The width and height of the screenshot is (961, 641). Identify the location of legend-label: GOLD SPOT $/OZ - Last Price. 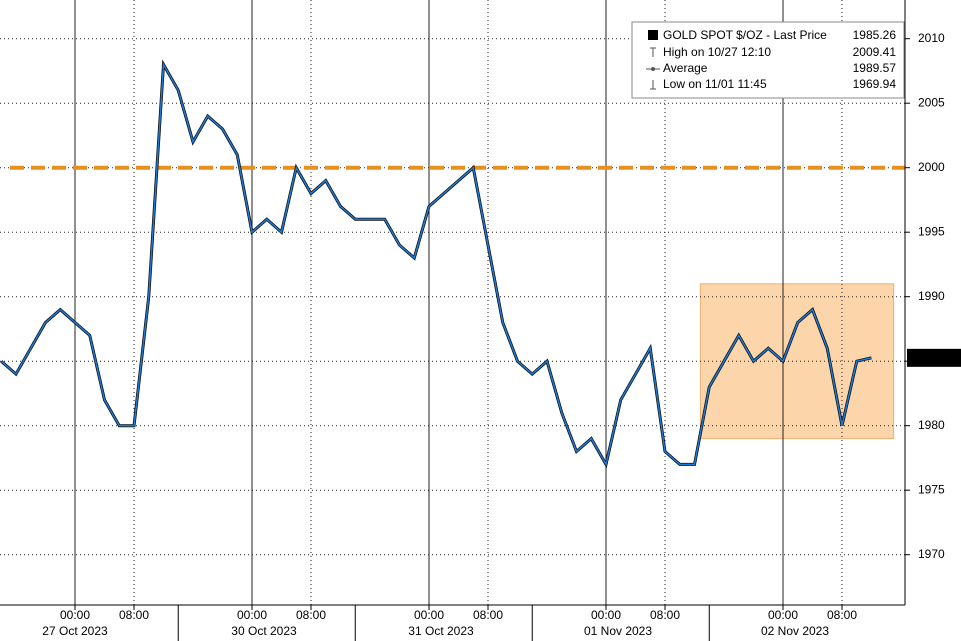
(745, 35).